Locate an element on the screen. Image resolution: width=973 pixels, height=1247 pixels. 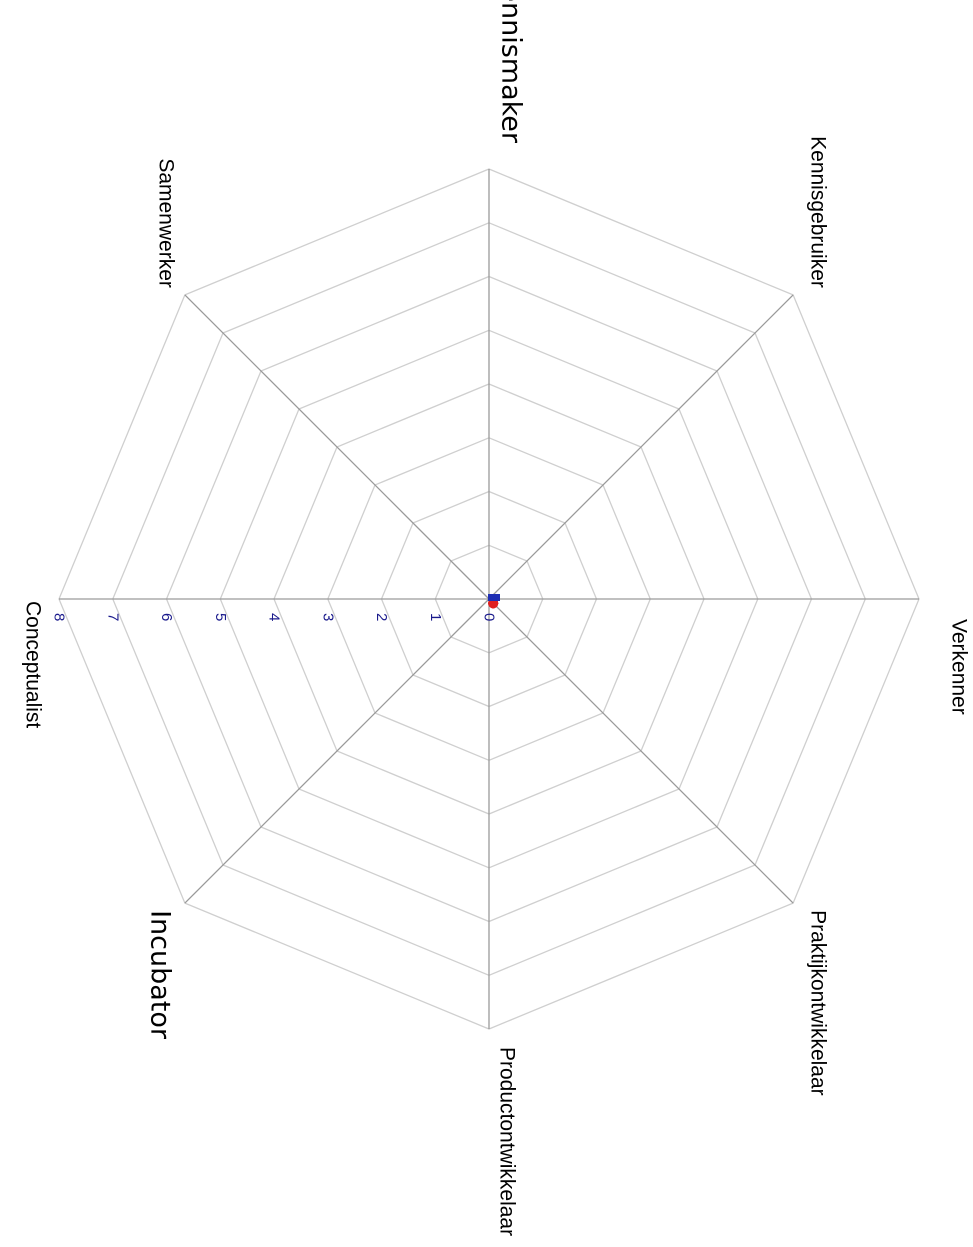
tick-label: 2 is located at coordinates (381, 617).